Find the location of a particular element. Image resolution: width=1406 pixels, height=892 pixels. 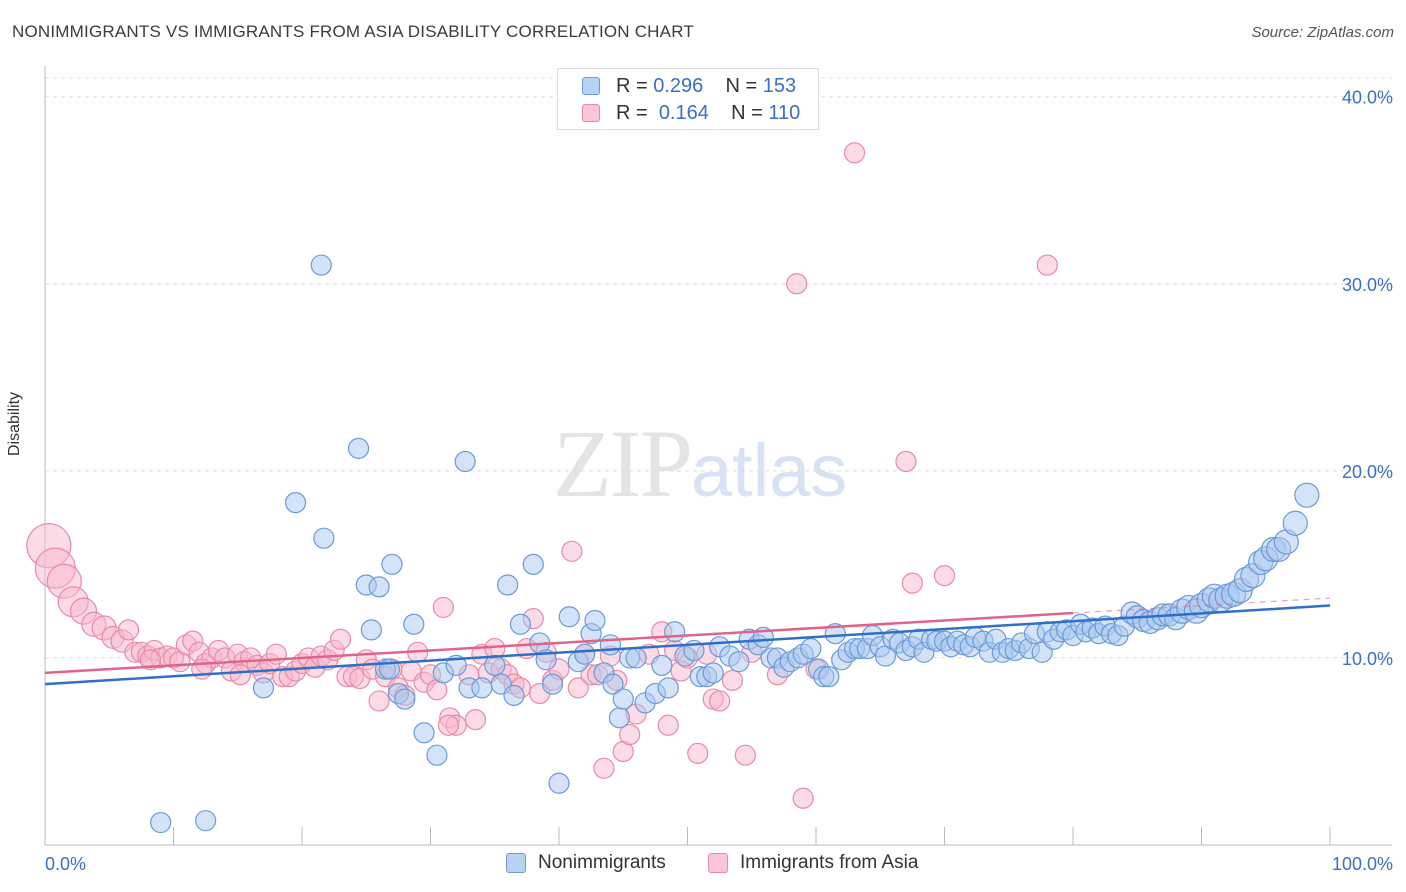

y-tick-label: 10.0% is located at coordinates (1367, 659).